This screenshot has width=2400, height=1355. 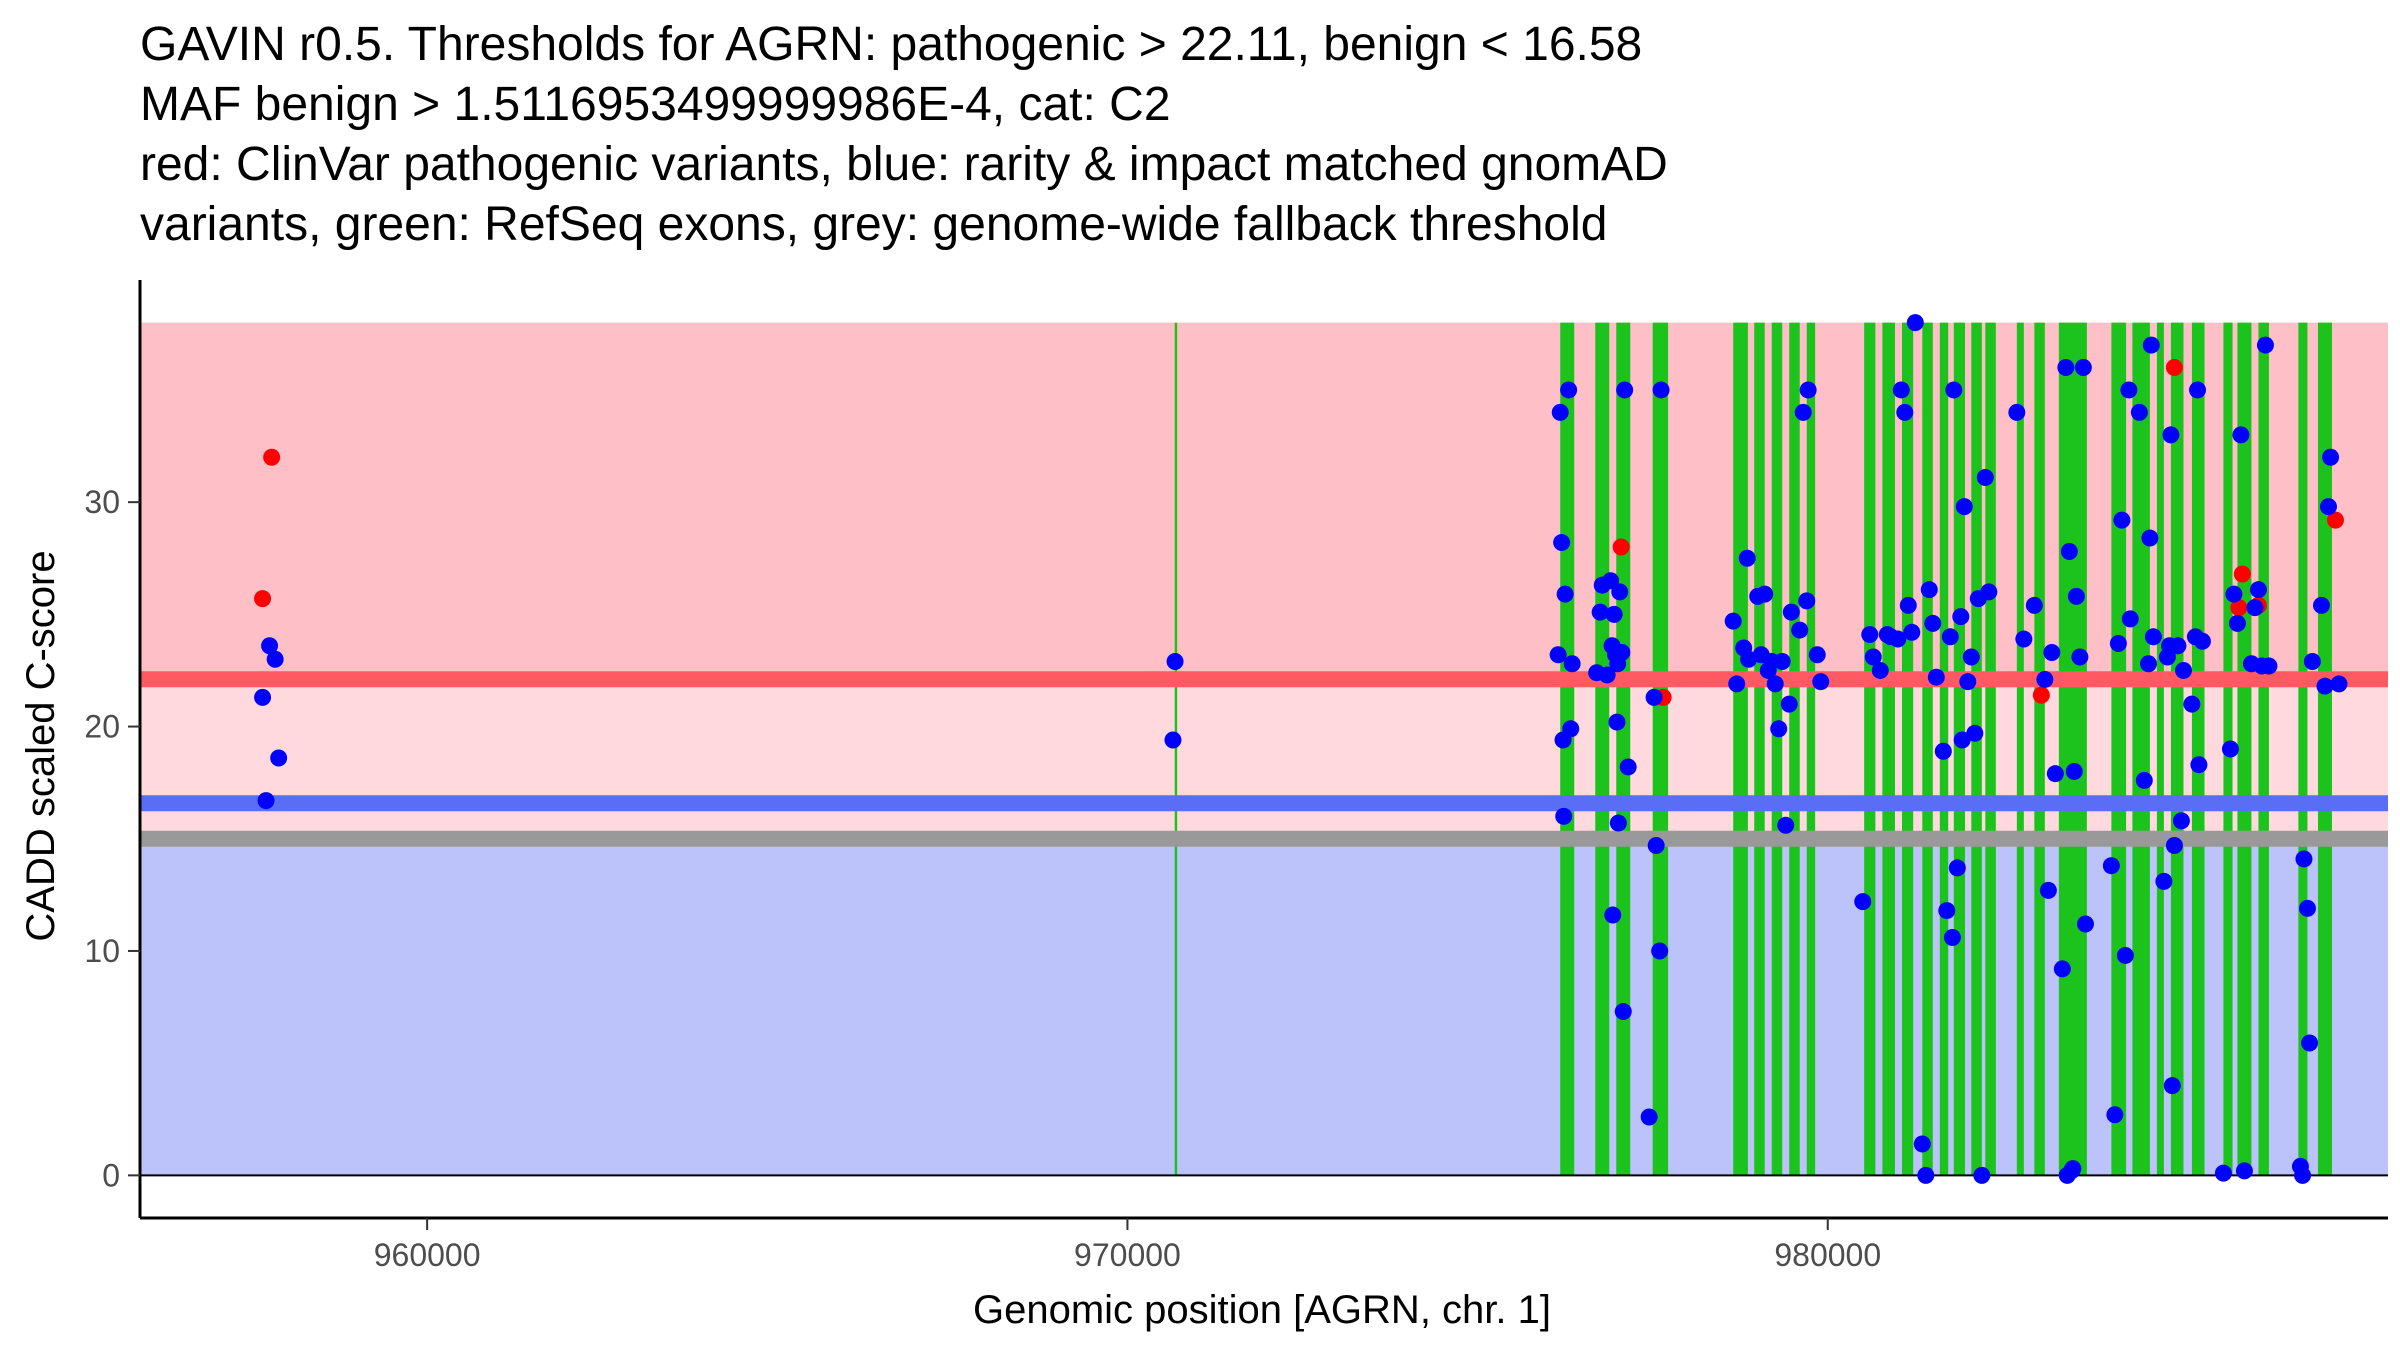 What do you see at coordinates (102, 502) in the screenshot?
I see `y-tick-label: 30` at bounding box center [102, 502].